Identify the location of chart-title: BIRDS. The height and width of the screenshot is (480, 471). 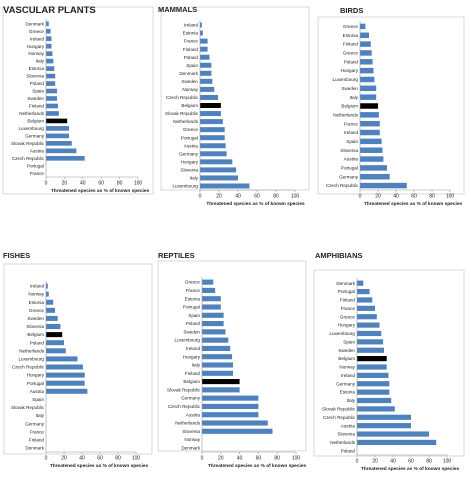
(351, 10).